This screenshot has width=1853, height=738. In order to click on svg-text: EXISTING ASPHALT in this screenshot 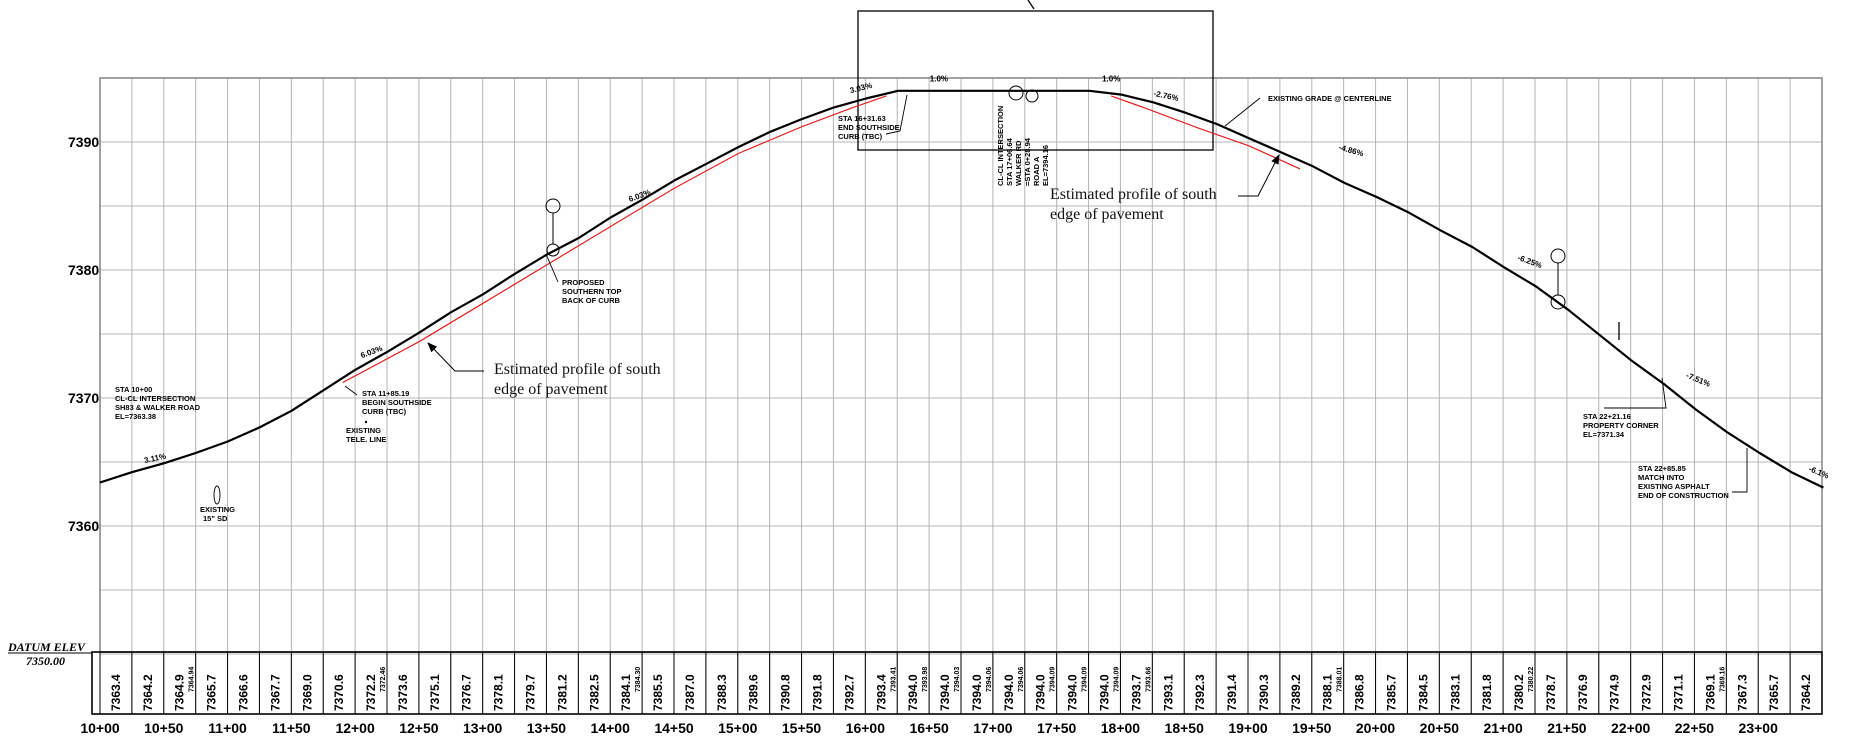, I will do `click(1674, 486)`.